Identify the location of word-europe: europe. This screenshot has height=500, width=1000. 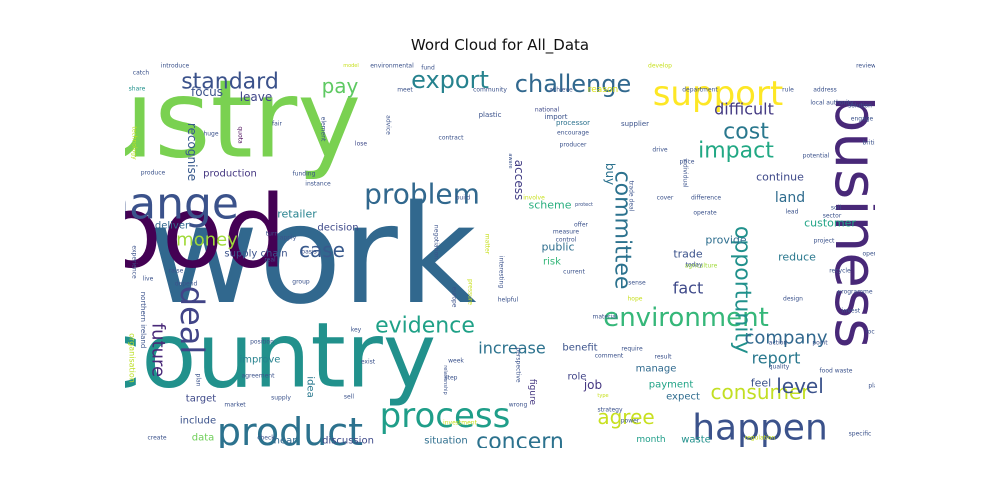
(454, 297).